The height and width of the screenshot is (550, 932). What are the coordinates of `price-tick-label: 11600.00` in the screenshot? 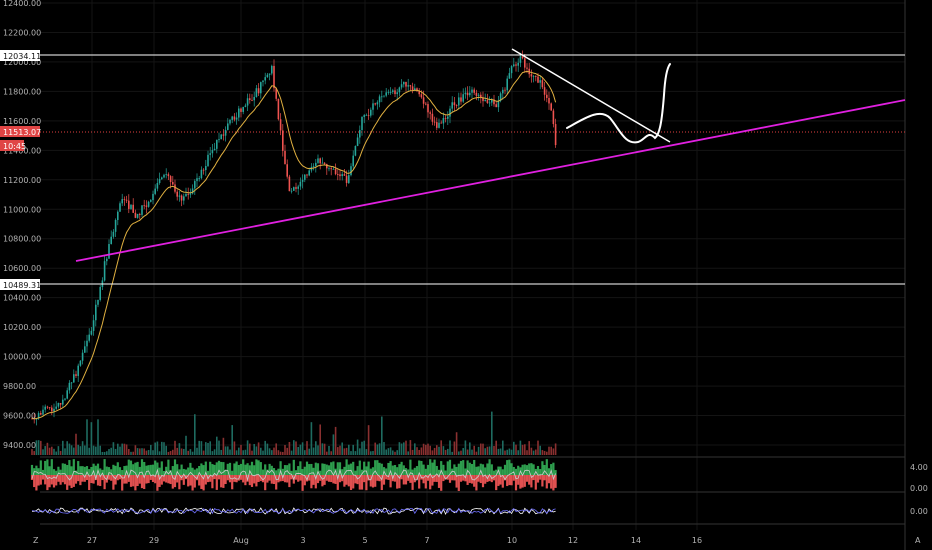 It's located at (22, 121).